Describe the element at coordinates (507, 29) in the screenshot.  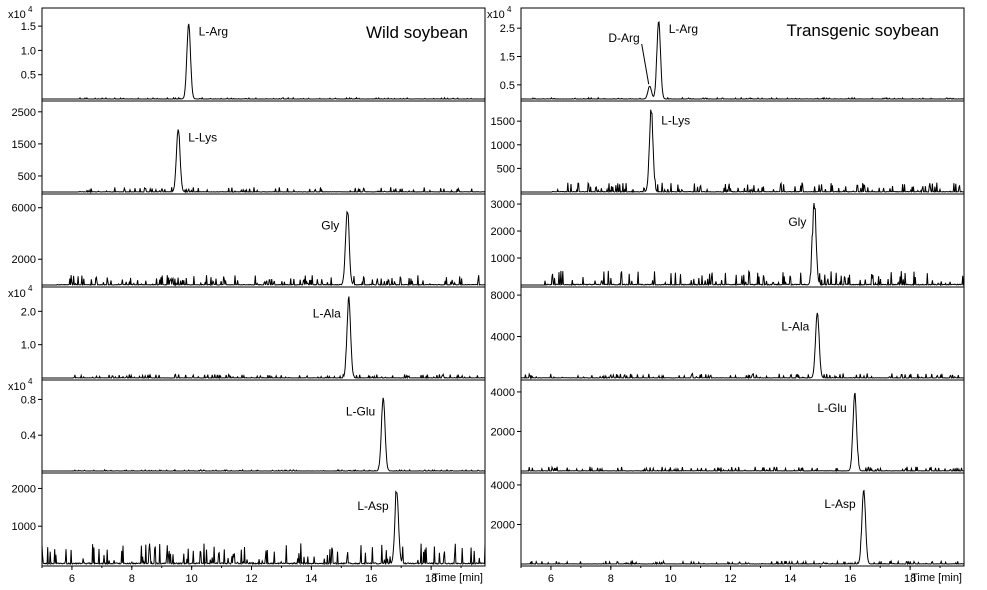
I see `y-tick-label: 2.5` at that location.